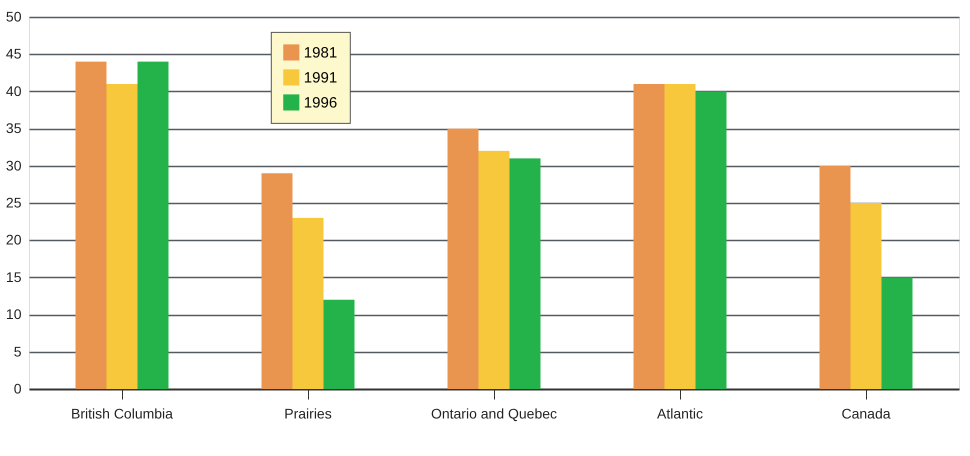  Describe the element at coordinates (321, 53) in the screenshot. I see `legend-label: 1981` at that location.